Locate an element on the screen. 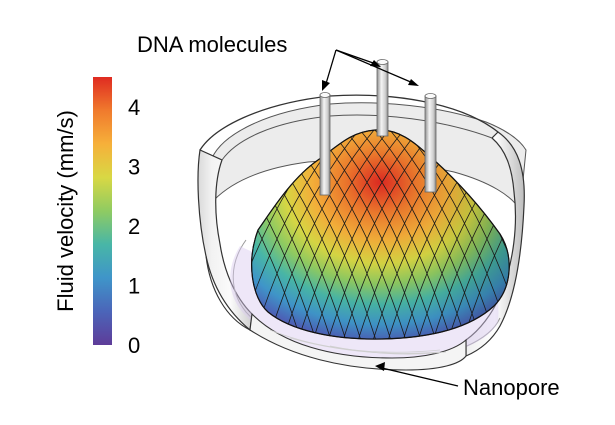 The height and width of the screenshot is (425, 615). dna-molecules-label: DNA molecules is located at coordinates (212, 44).